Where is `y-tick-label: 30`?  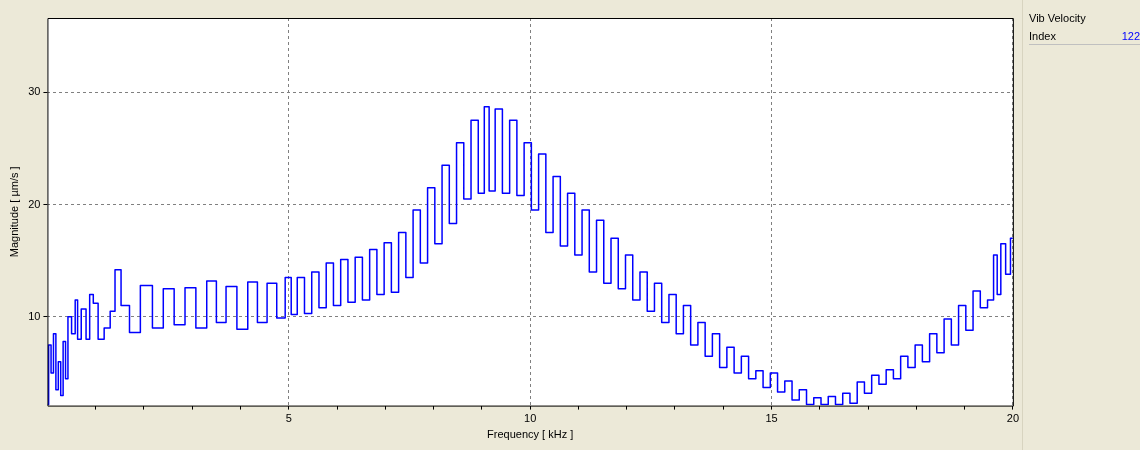 y-tick-label: 30 is located at coordinates (34, 91).